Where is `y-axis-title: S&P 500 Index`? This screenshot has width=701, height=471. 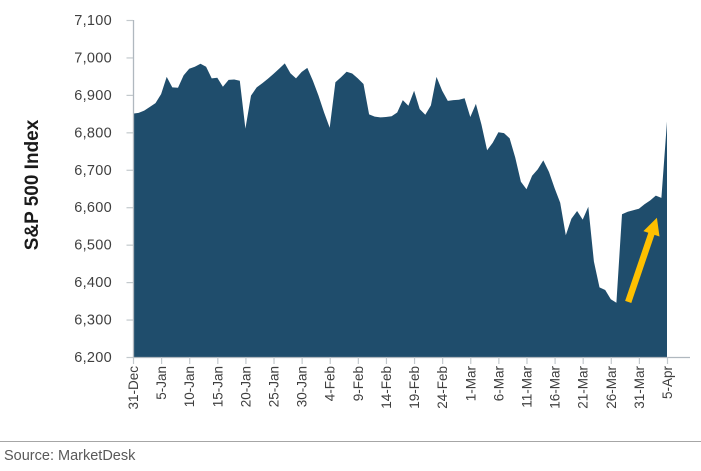
y-axis-title: S&P 500 Index is located at coordinates (32, 184).